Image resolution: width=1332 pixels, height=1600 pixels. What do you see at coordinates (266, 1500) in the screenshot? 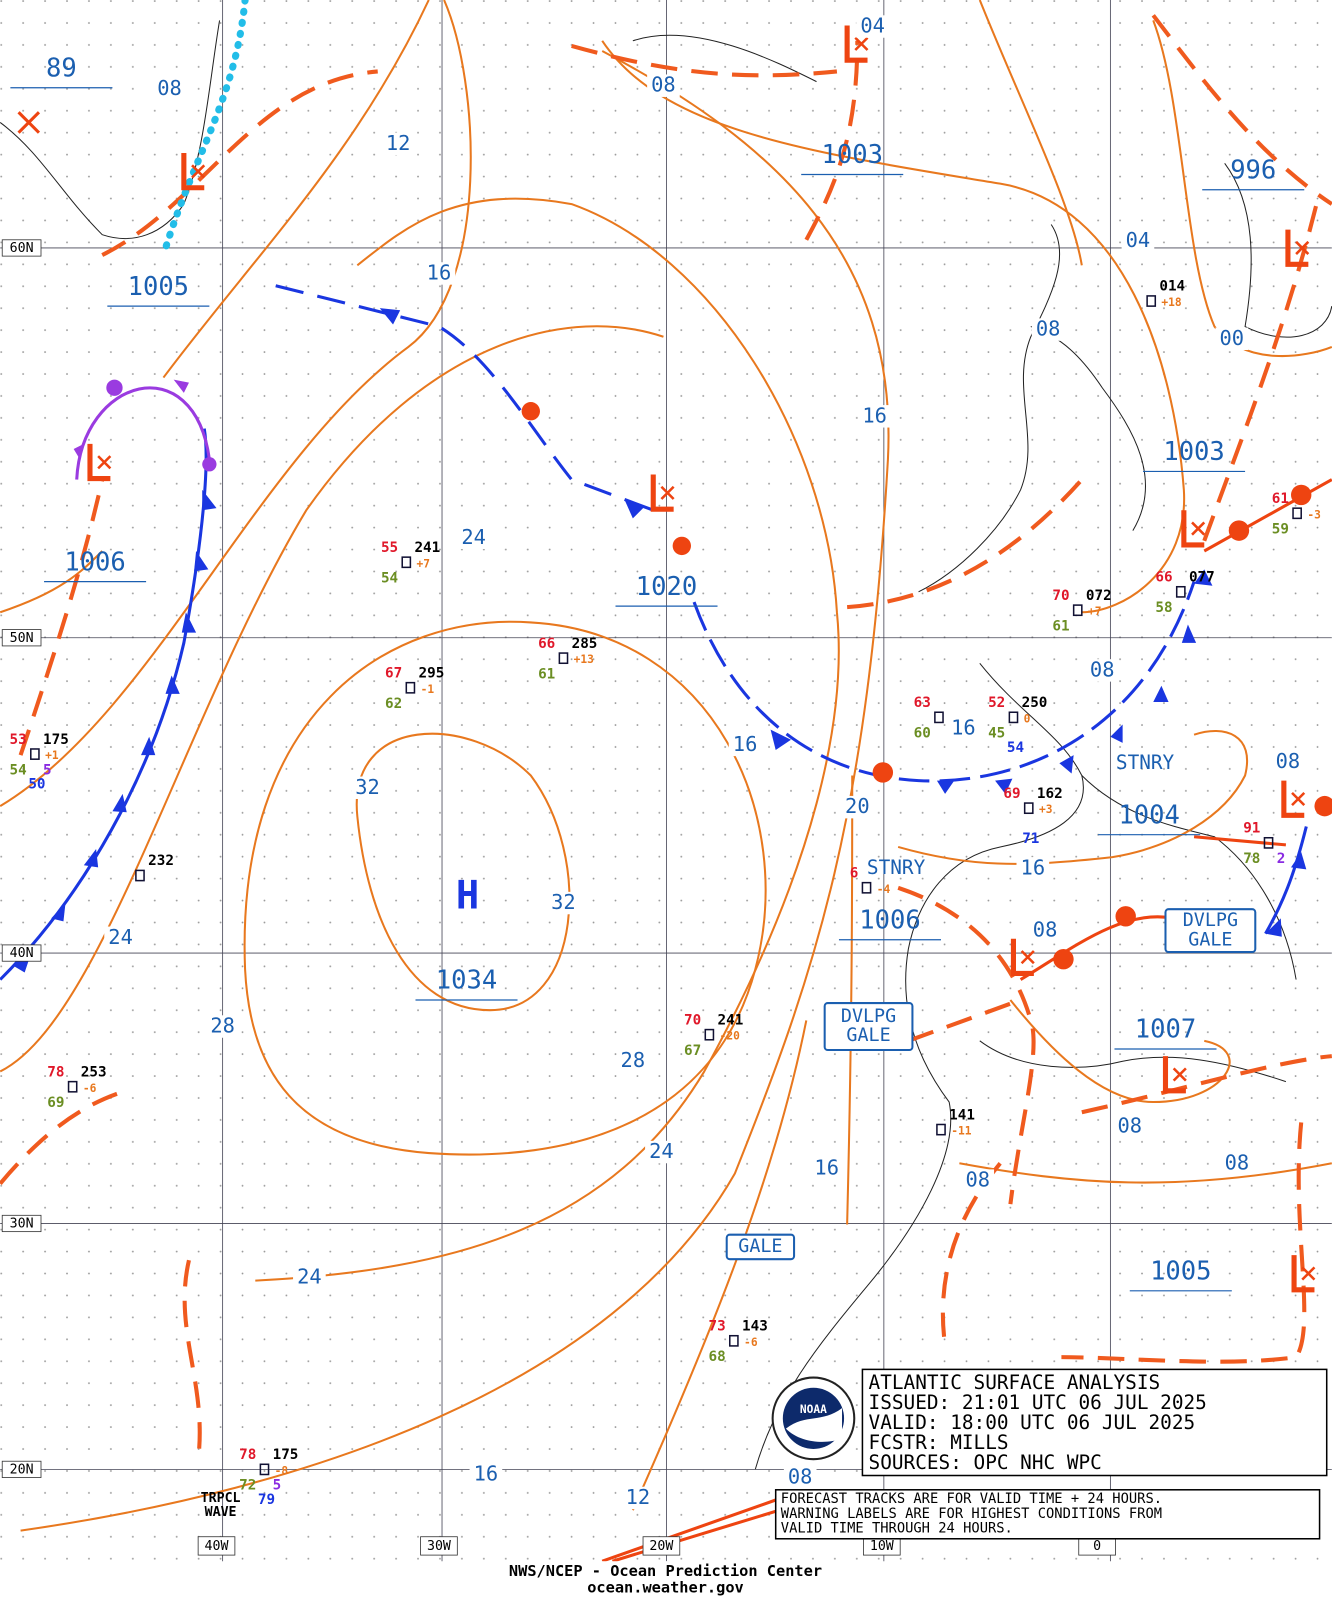
I see `station-sst: 79` at bounding box center [266, 1500].